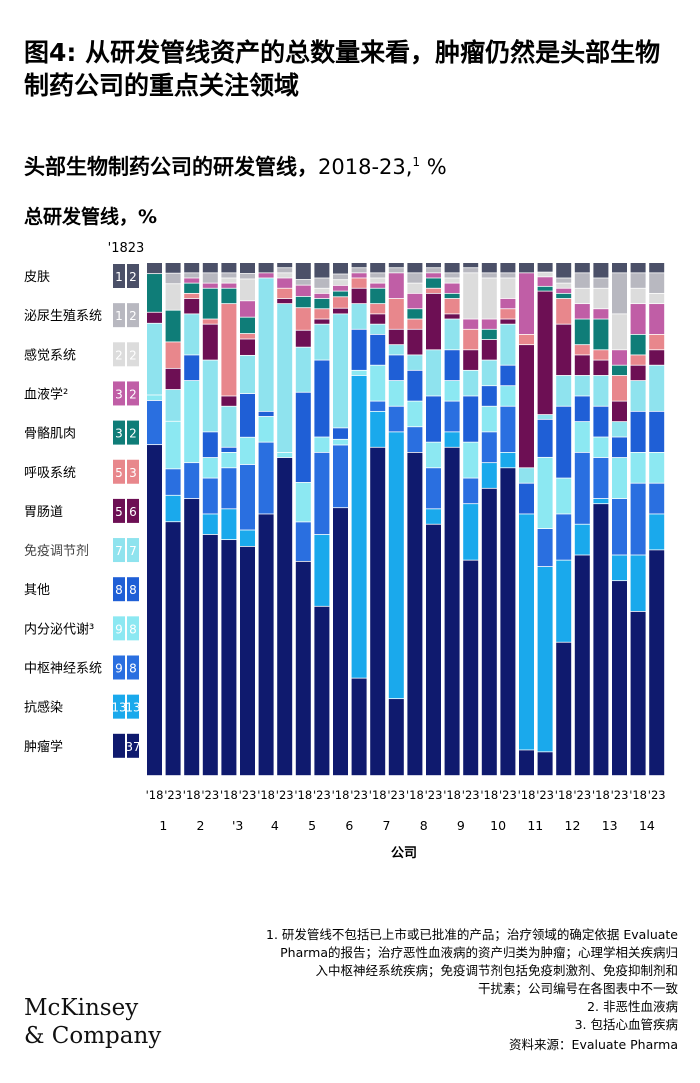 The height and width of the screenshot is (1083, 700). What do you see at coordinates (433, 167) in the screenshot?
I see `subtitle-unit: %` at bounding box center [433, 167].